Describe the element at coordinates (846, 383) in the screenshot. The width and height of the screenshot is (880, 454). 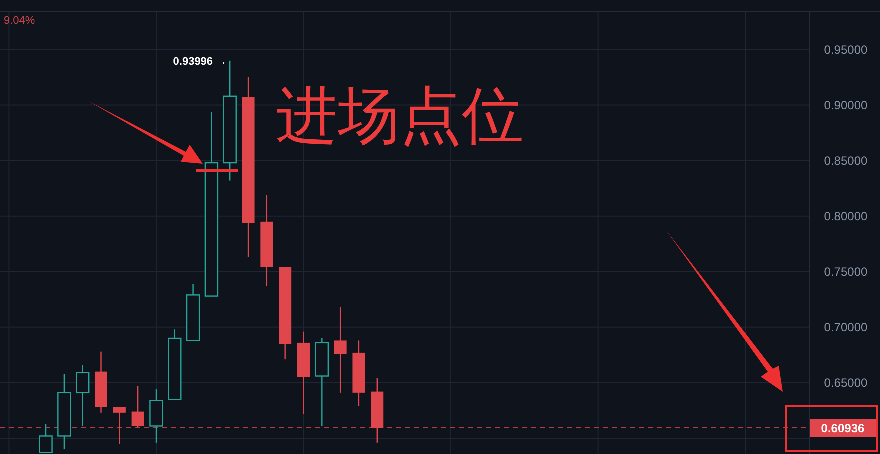
I see `y-tick-label: 0.65000` at that location.